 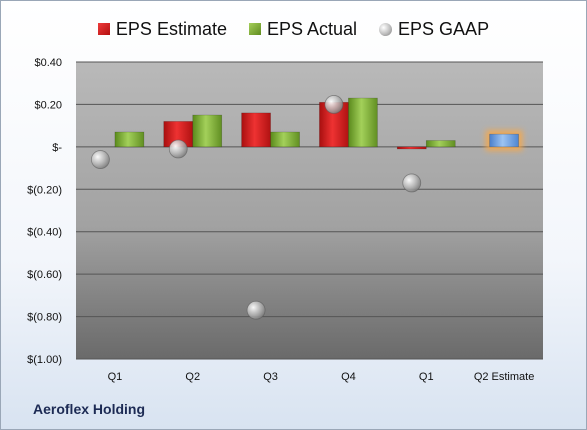 What do you see at coordinates (44, 190) in the screenshot?
I see `y-tick-label: $(0.20)` at bounding box center [44, 190].